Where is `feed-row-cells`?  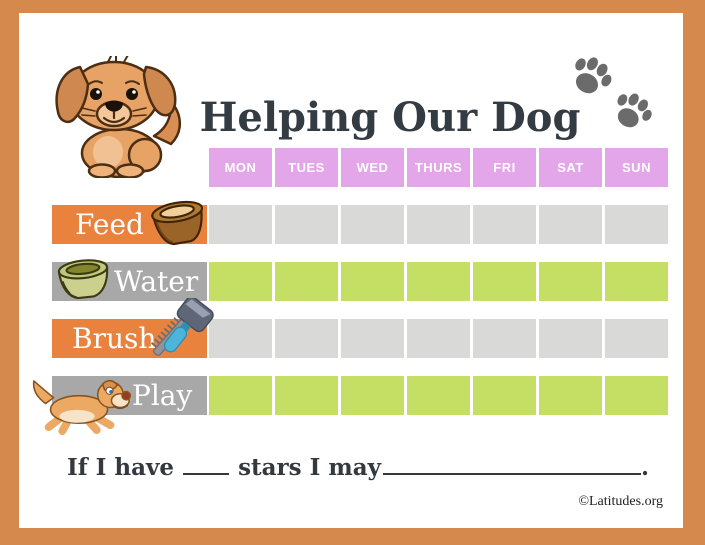
feed-row-cells is located at coordinates (438, 224).